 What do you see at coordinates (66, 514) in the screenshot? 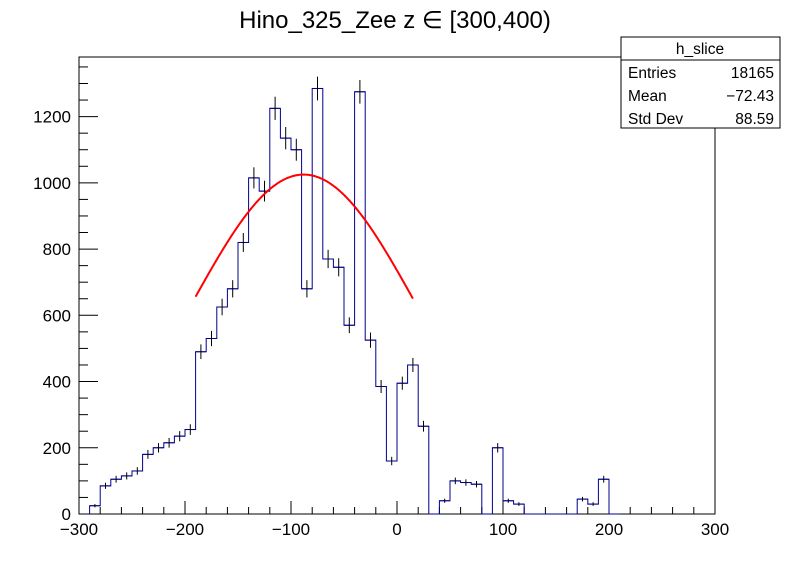
I see `y-tick-label: 0` at bounding box center [66, 514].